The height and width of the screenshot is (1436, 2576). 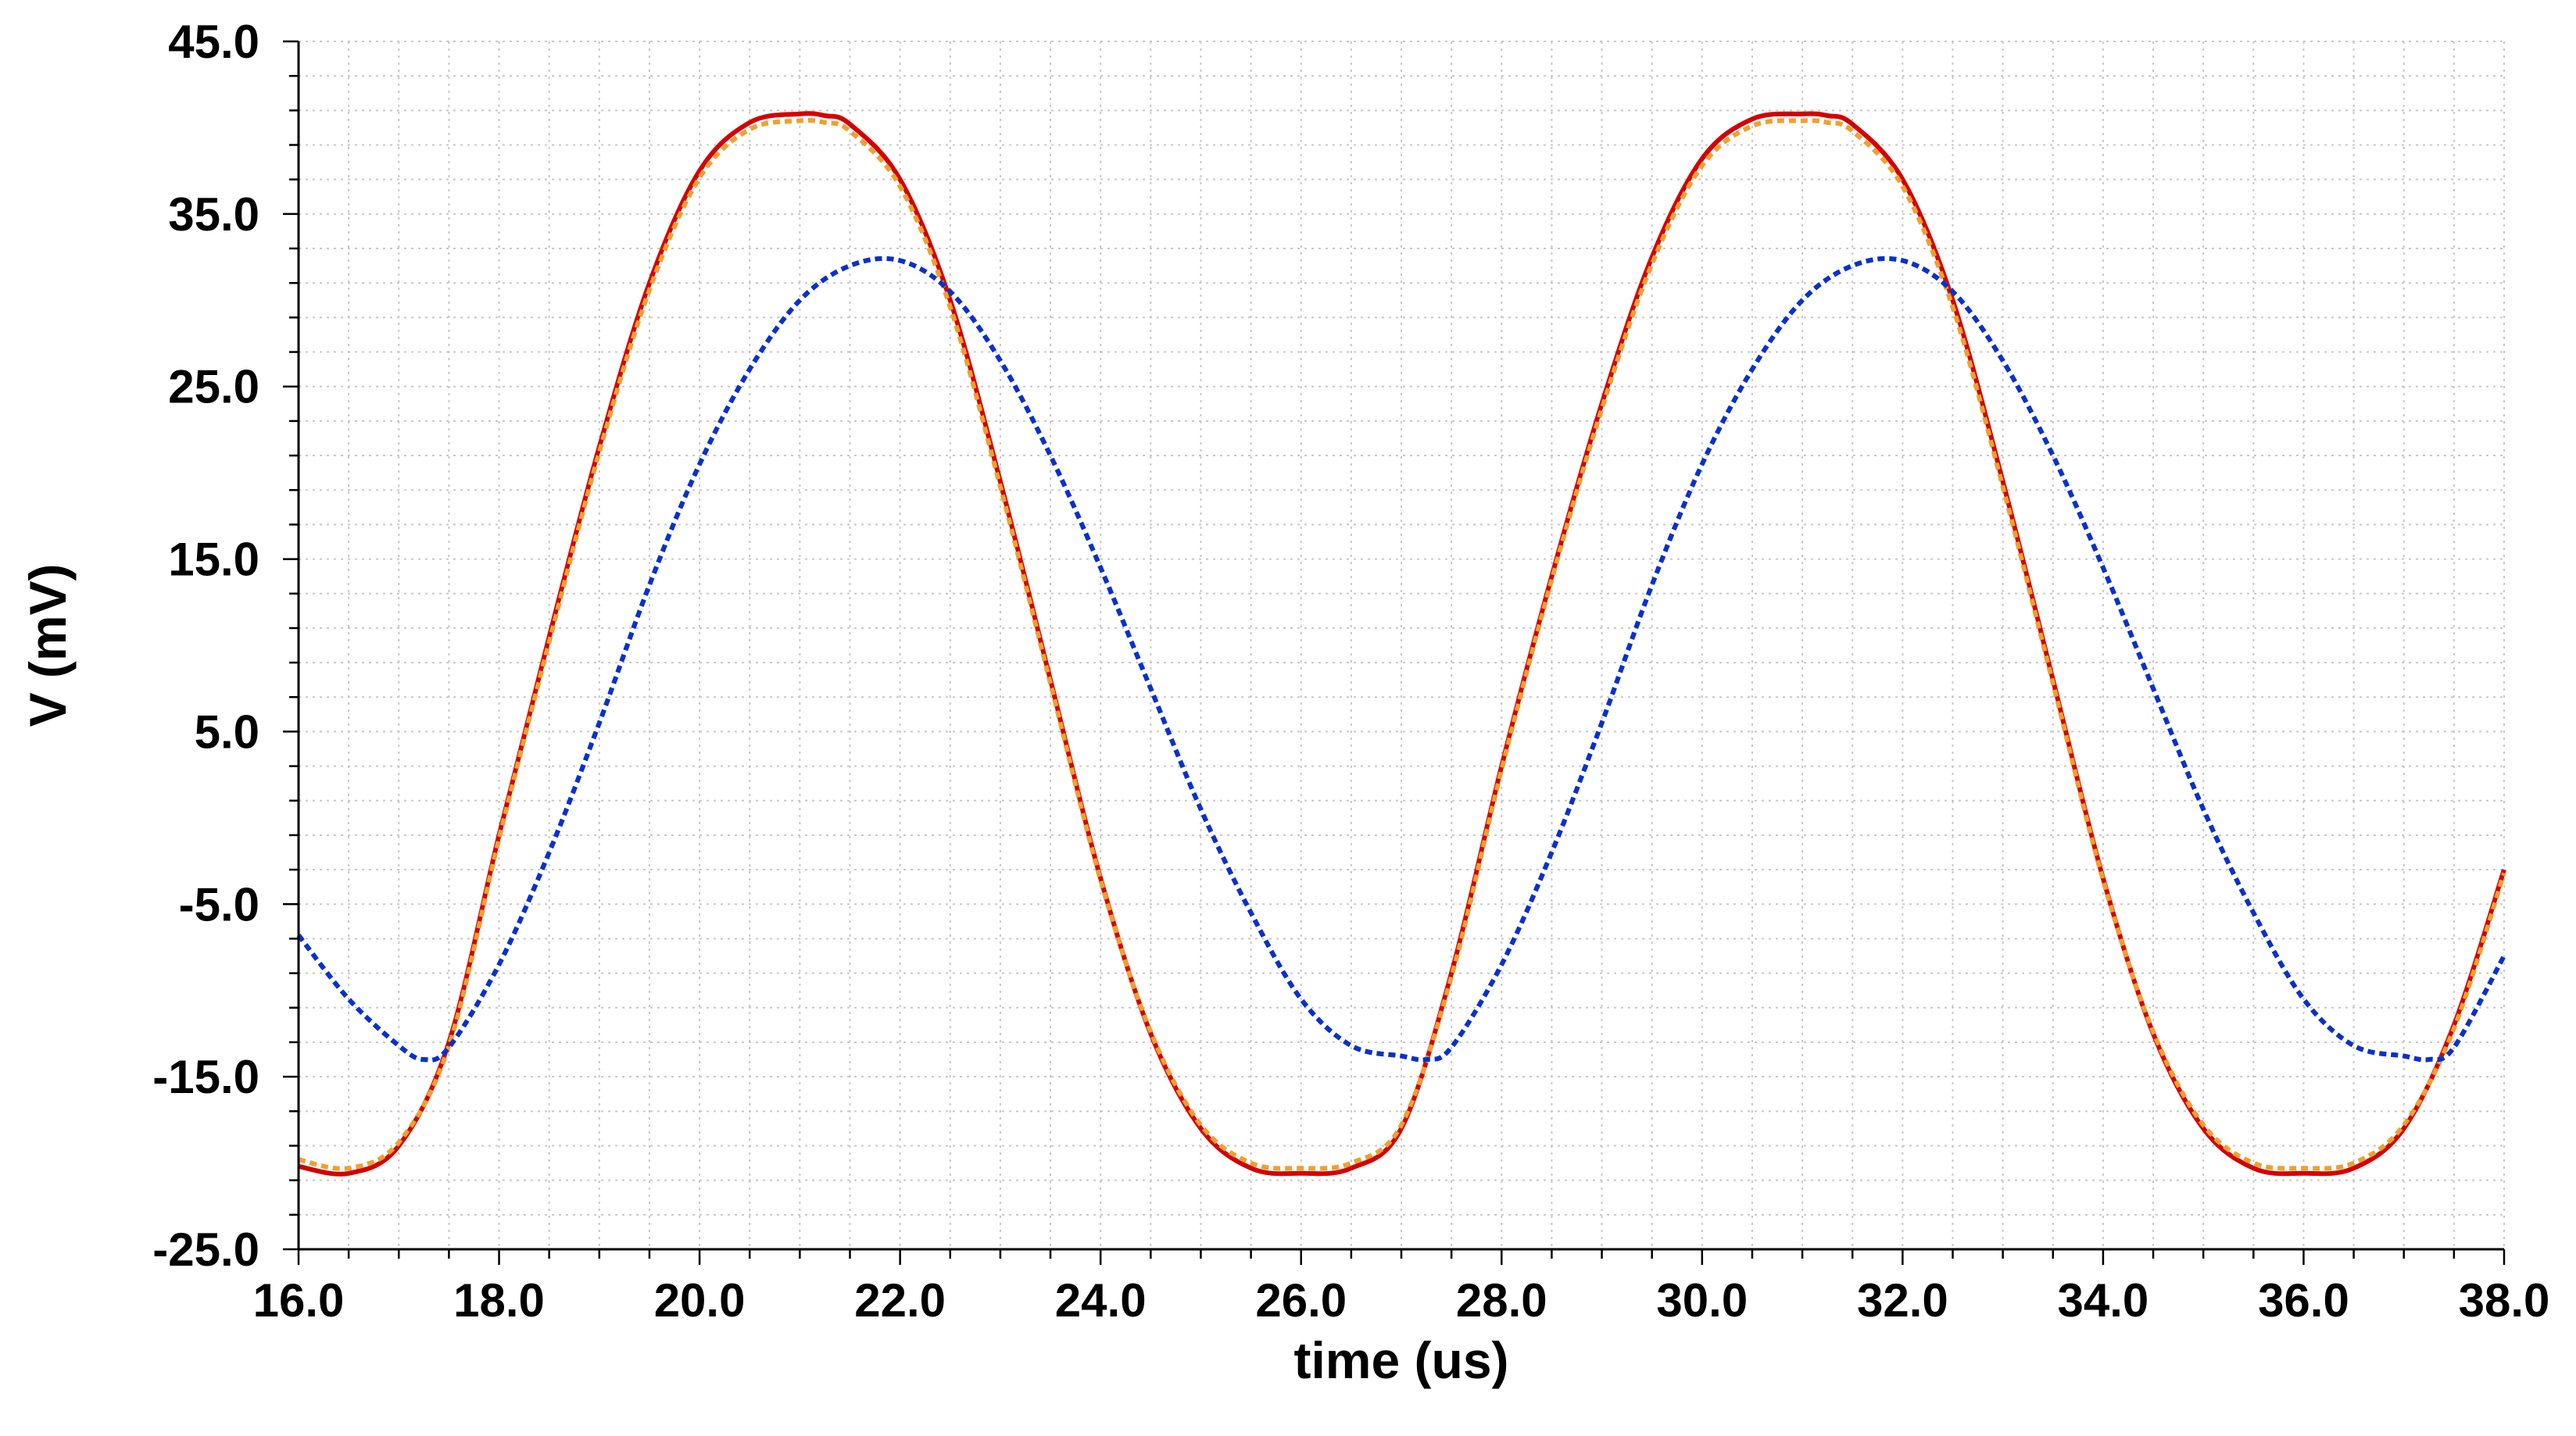 I want to click on y-tick-label: 15.0, so click(x=213, y=560).